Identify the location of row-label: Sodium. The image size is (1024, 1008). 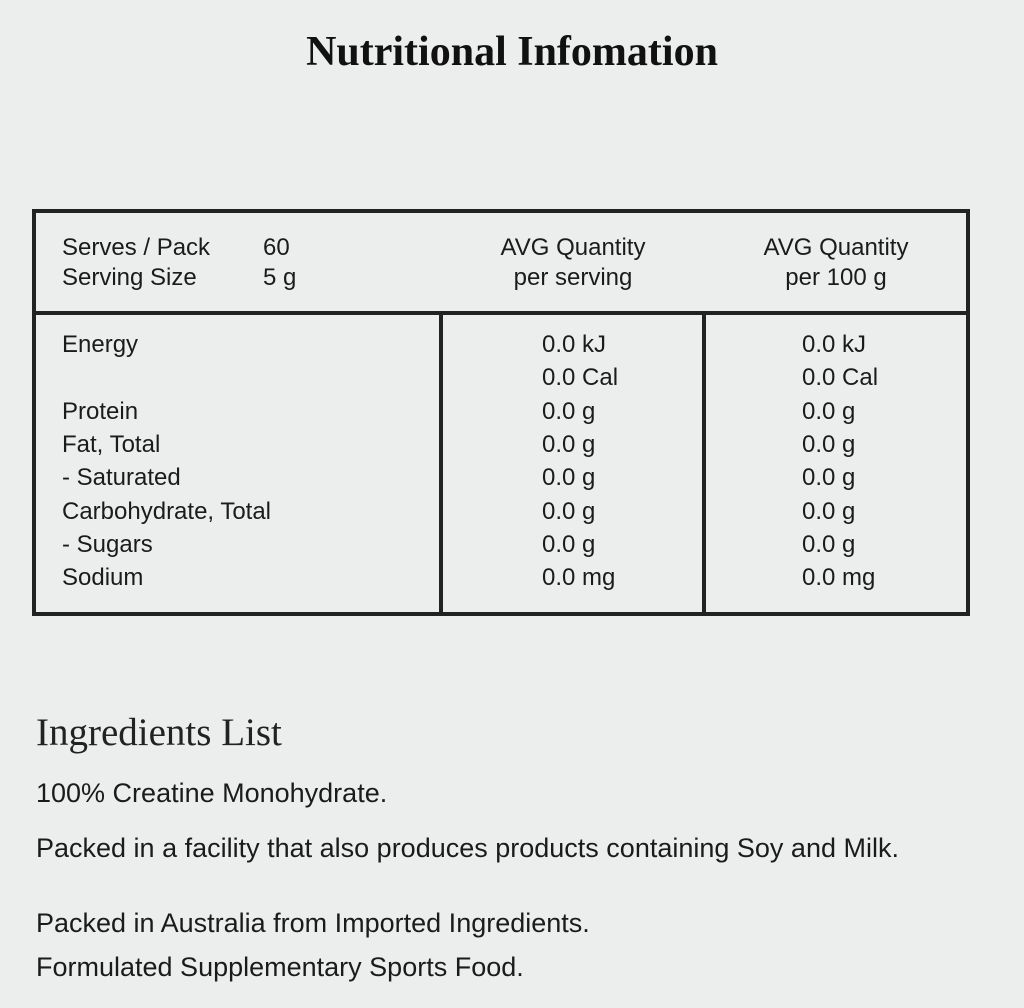
(103, 578).